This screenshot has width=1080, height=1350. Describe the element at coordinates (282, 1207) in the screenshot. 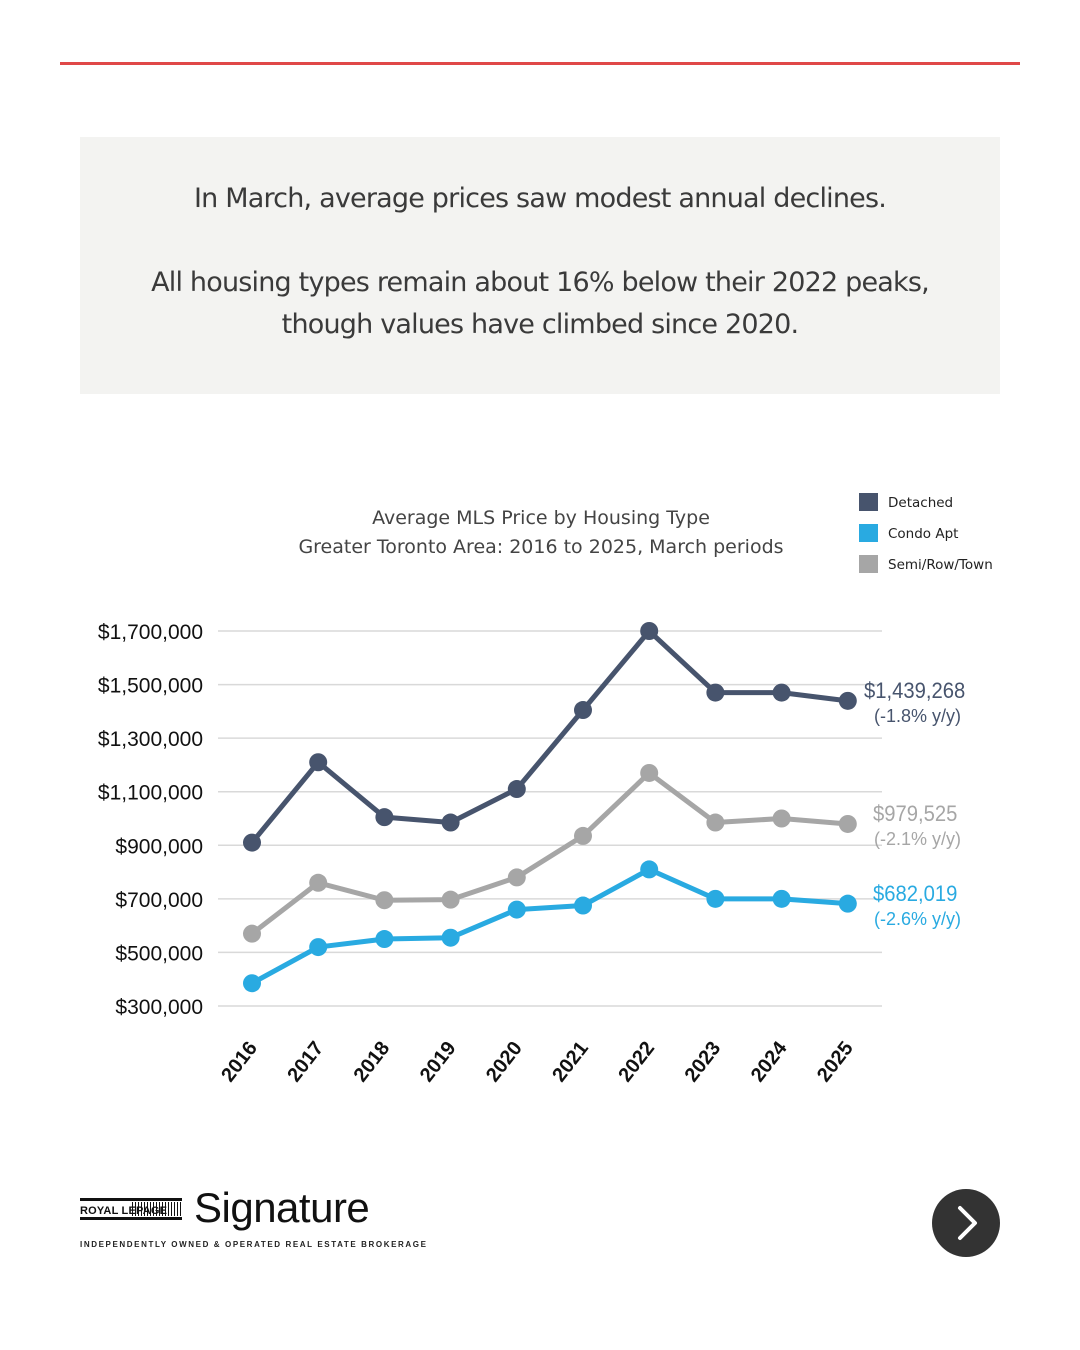

I see `brand-name: Signature` at that location.